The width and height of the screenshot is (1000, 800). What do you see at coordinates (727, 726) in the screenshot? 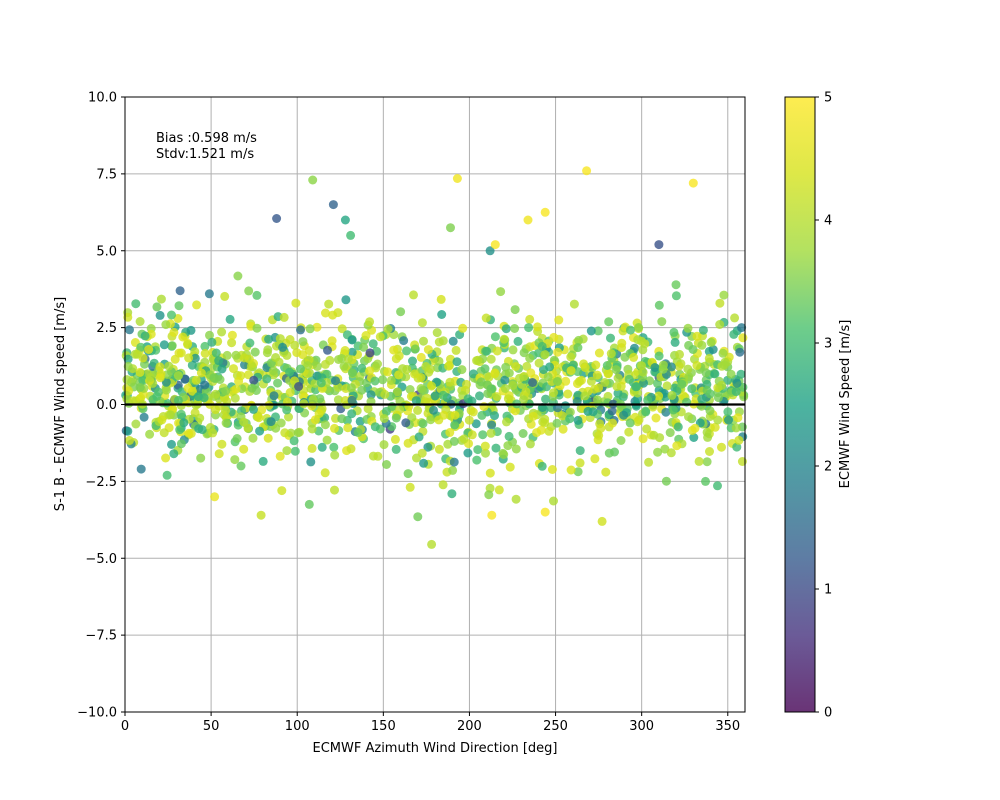
I see `x-tick-label: 350` at bounding box center [727, 726].